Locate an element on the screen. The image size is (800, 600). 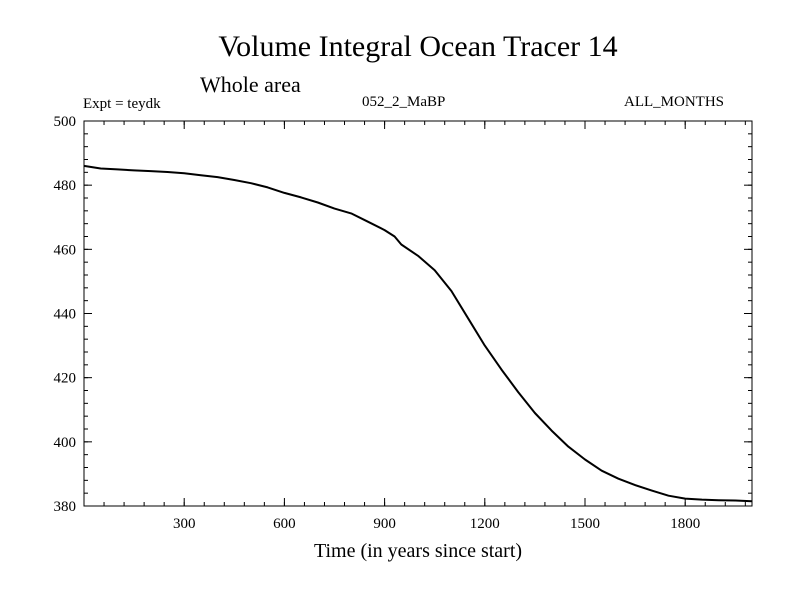
x-tick-label: 300 is located at coordinates (184, 524).